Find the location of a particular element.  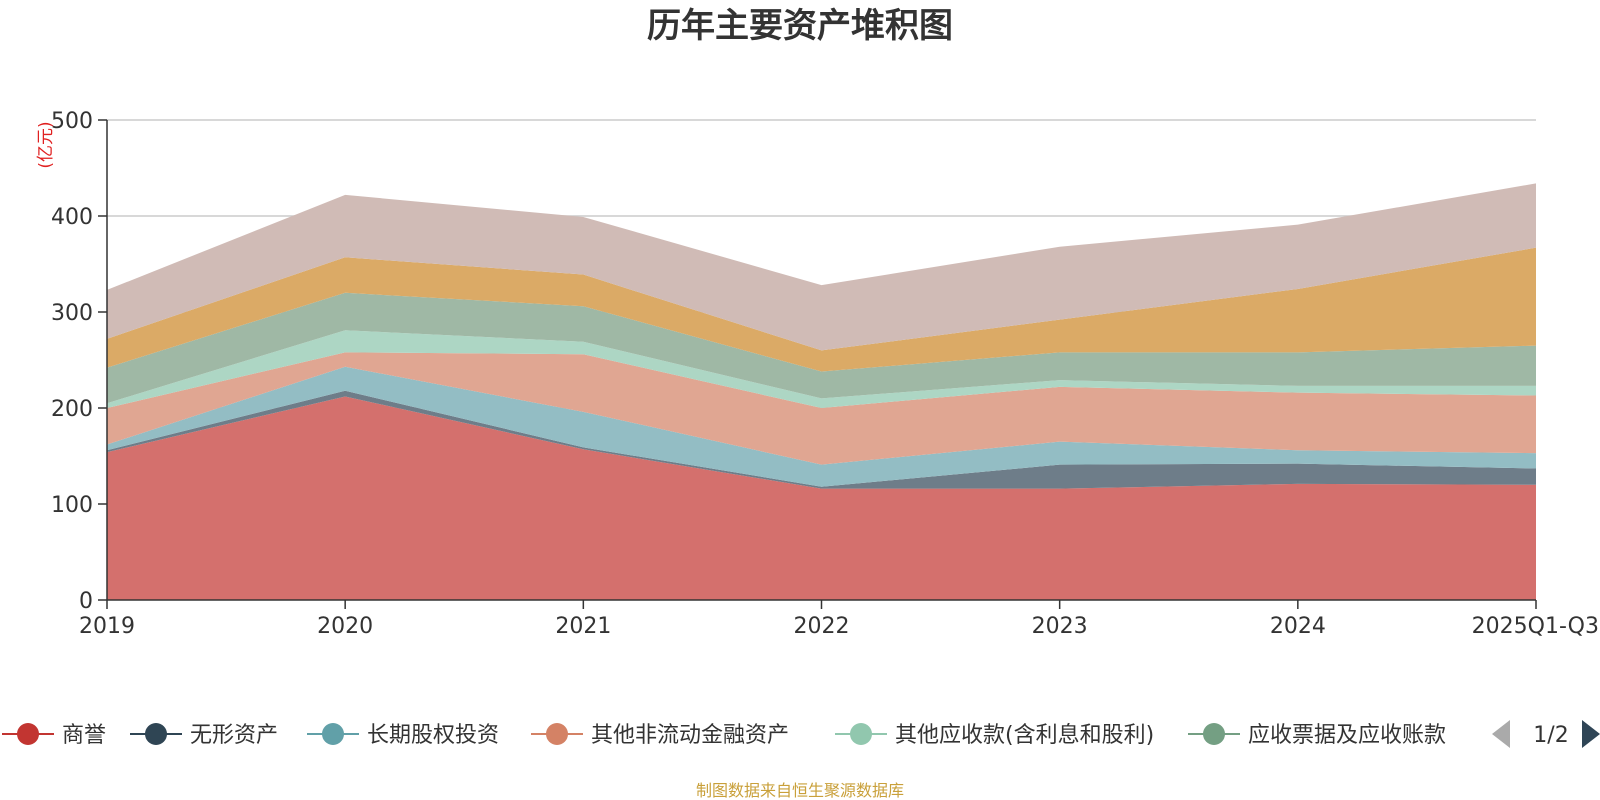

y-tick-label: 400 is located at coordinates (72, 217).